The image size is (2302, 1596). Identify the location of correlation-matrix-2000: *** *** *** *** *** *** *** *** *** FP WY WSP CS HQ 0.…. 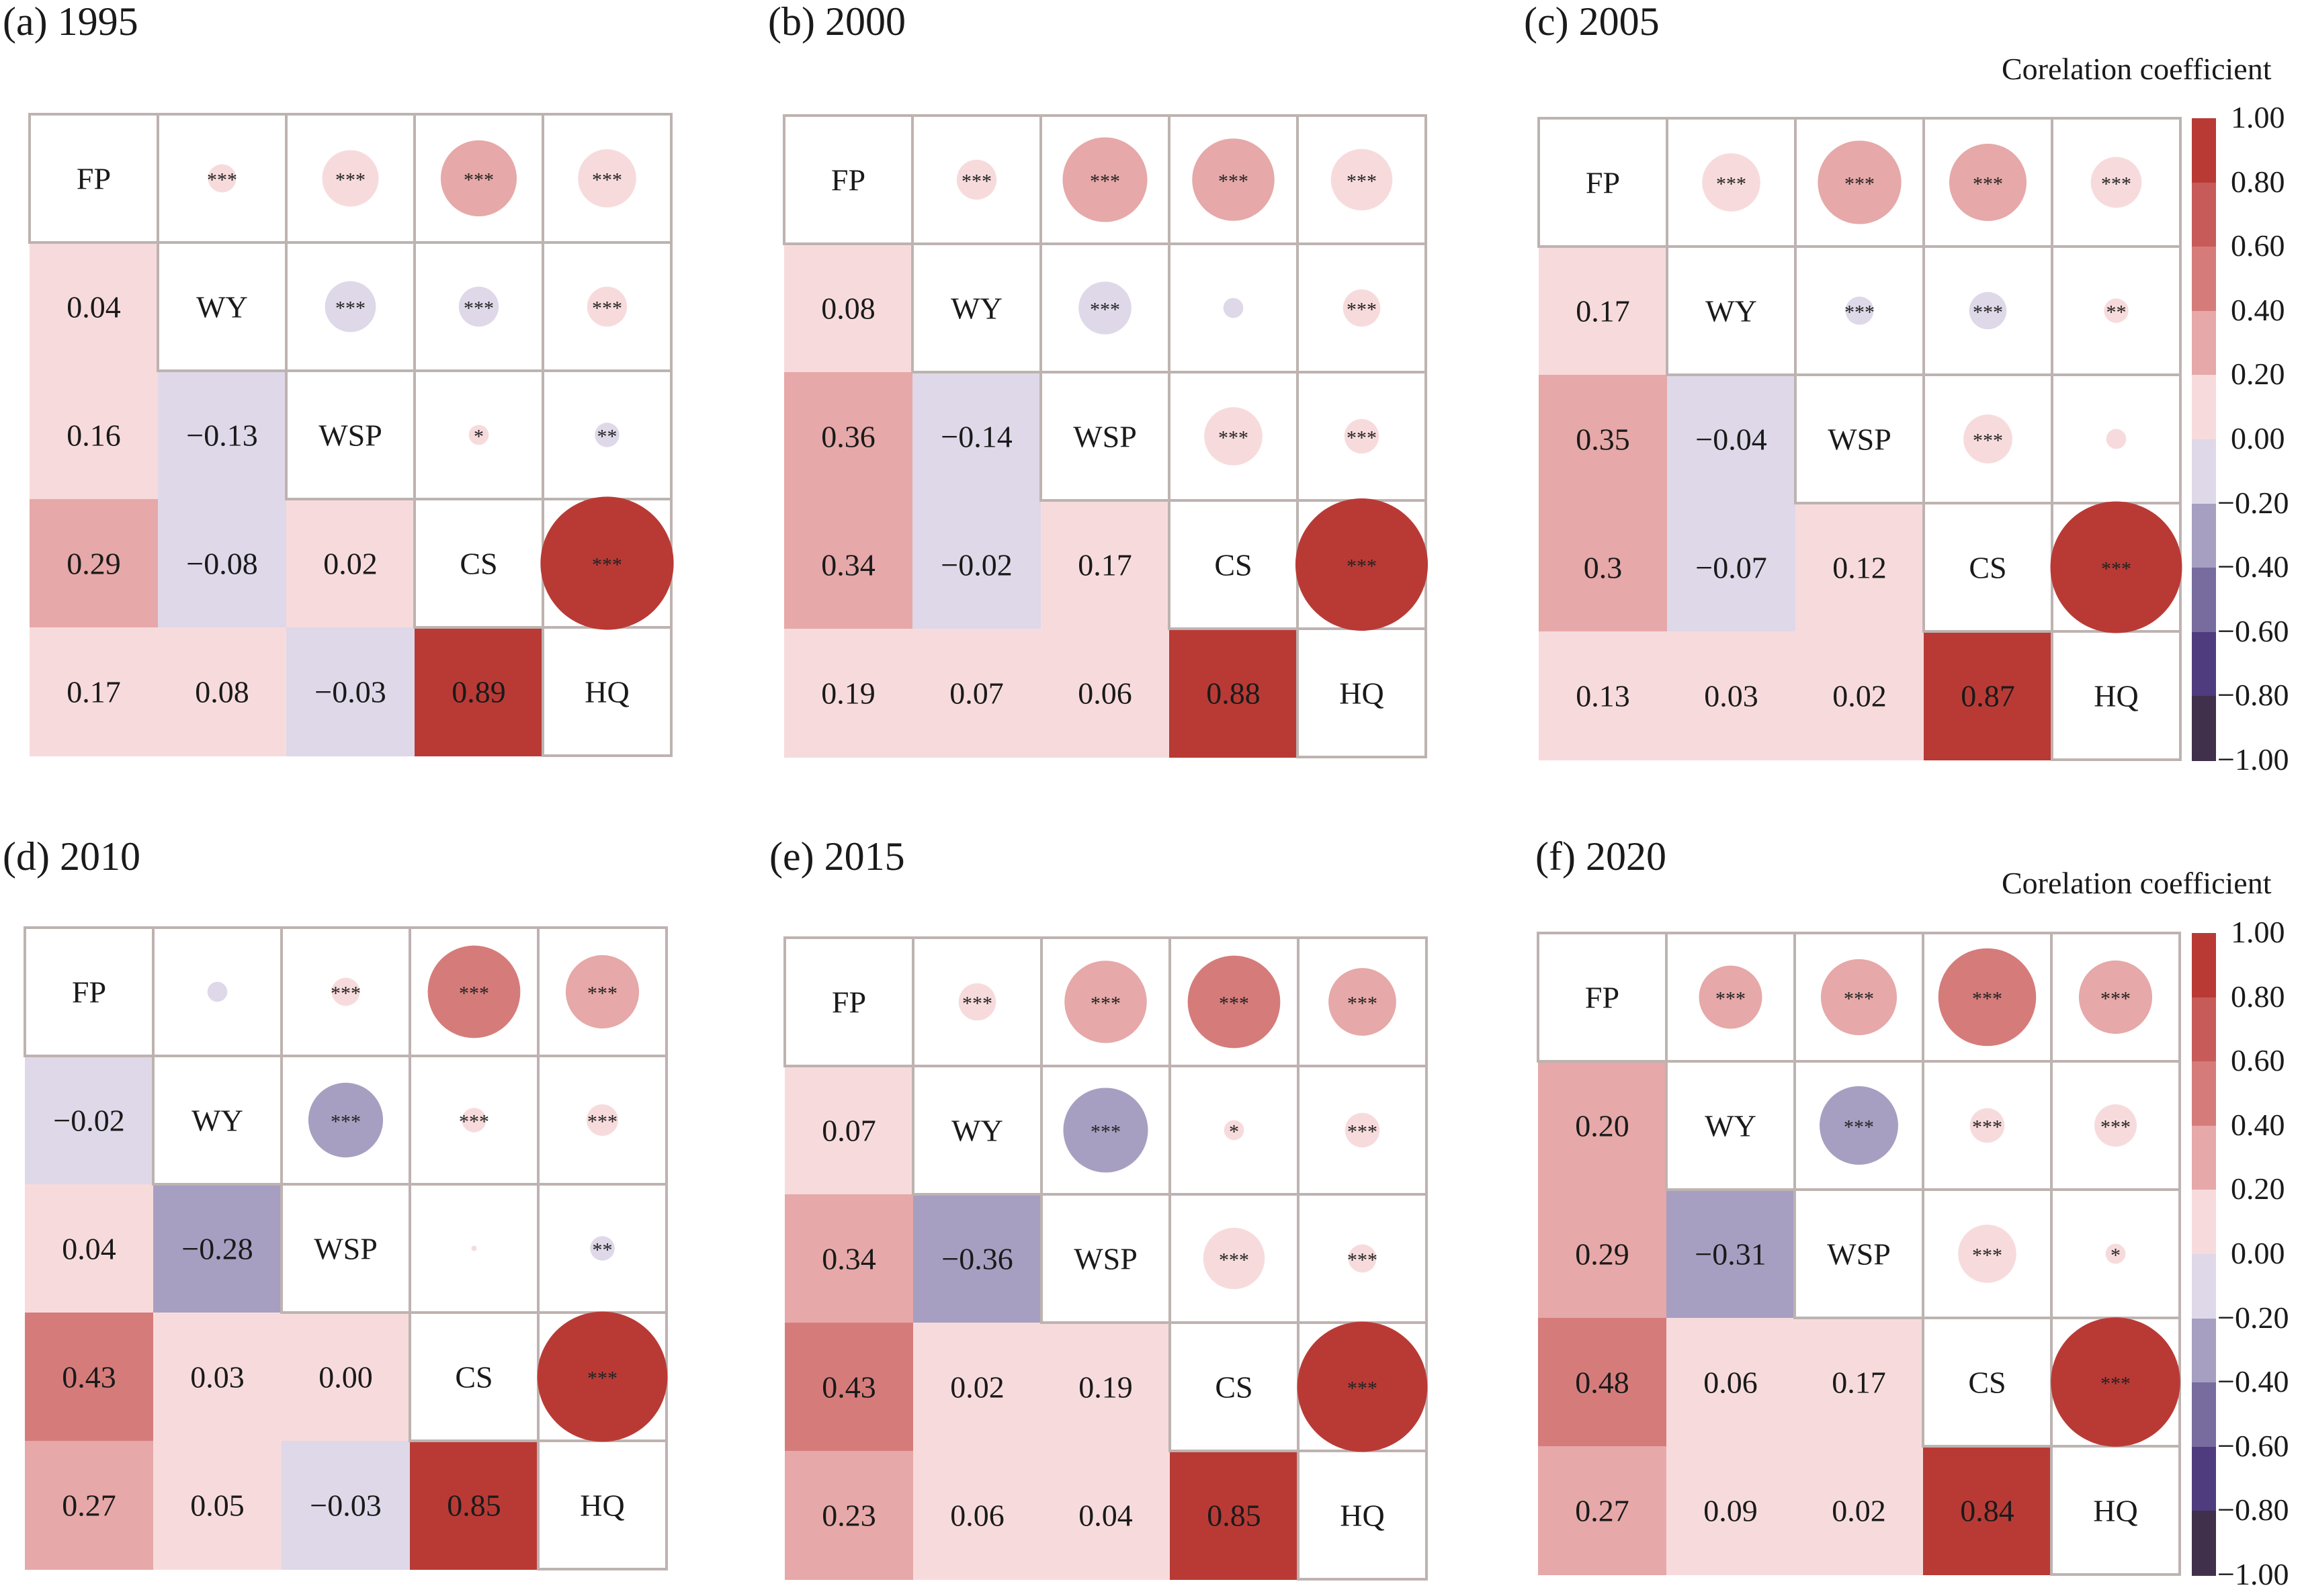
(1106, 436).